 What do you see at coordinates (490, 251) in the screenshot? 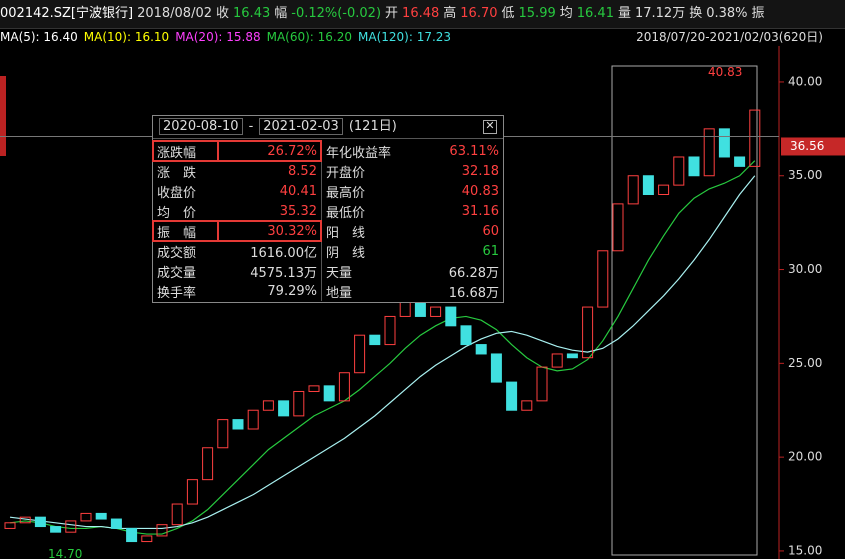
I see `stat-value: 61` at bounding box center [490, 251].